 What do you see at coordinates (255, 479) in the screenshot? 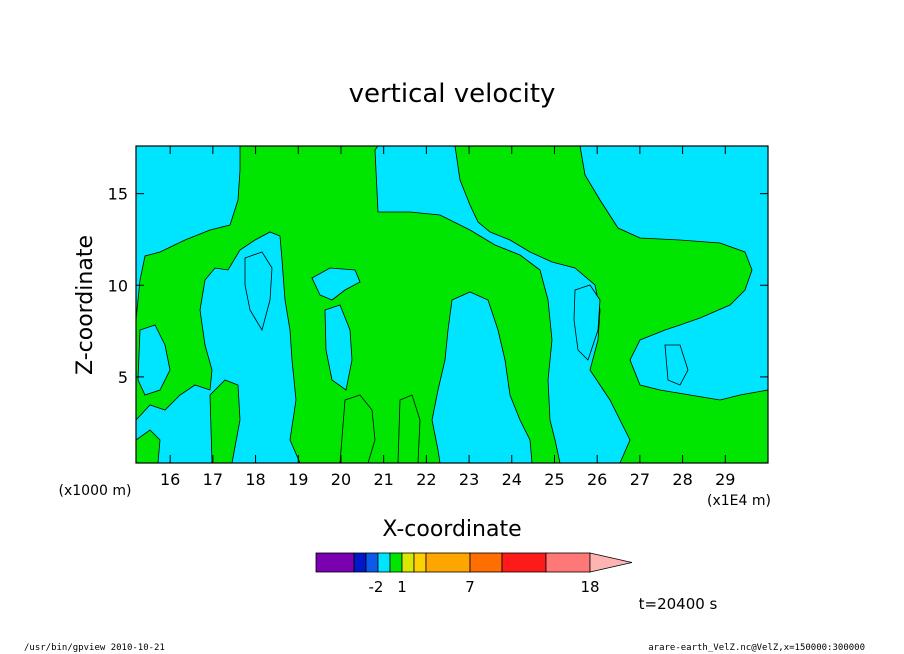
I see `x-tick-label: 18` at bounding box center [255, 479].